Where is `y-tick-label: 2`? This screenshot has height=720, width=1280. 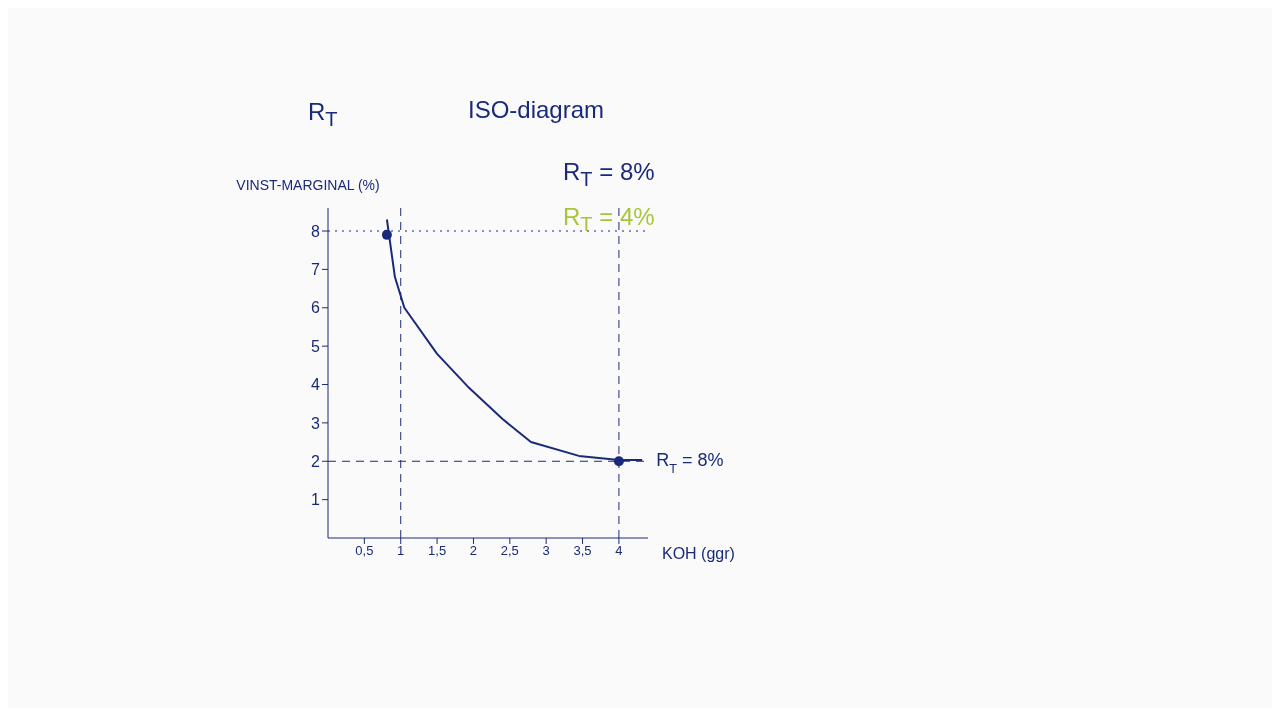
y-tick-label: 2 is located at coordinates (316, 461).